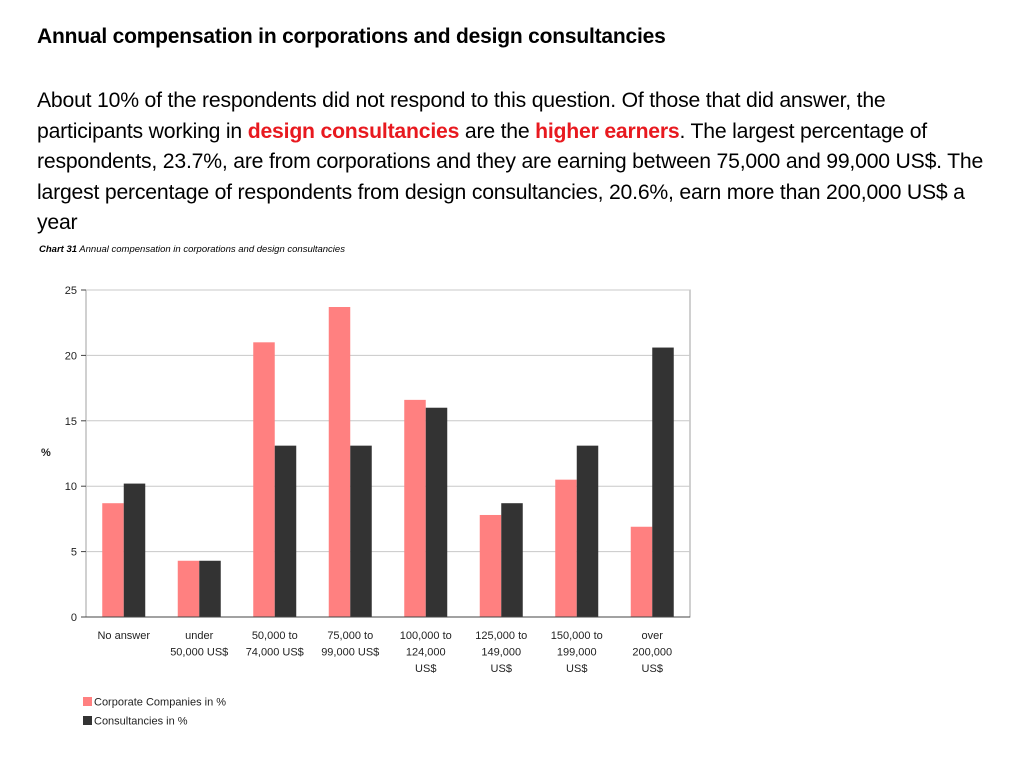 This screenshot has width=1024, height=768. What do you see at coordinates (71, 291) in the screenshot?
I see `y-tick-label: 25` at bounding box center [71, 291].